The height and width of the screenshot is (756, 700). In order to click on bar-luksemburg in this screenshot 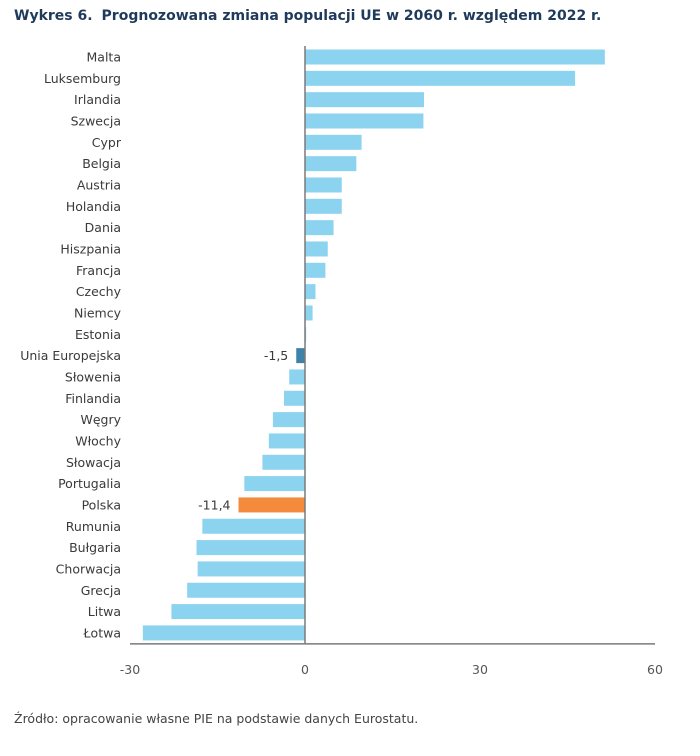, I will do `click(440, 78)`.